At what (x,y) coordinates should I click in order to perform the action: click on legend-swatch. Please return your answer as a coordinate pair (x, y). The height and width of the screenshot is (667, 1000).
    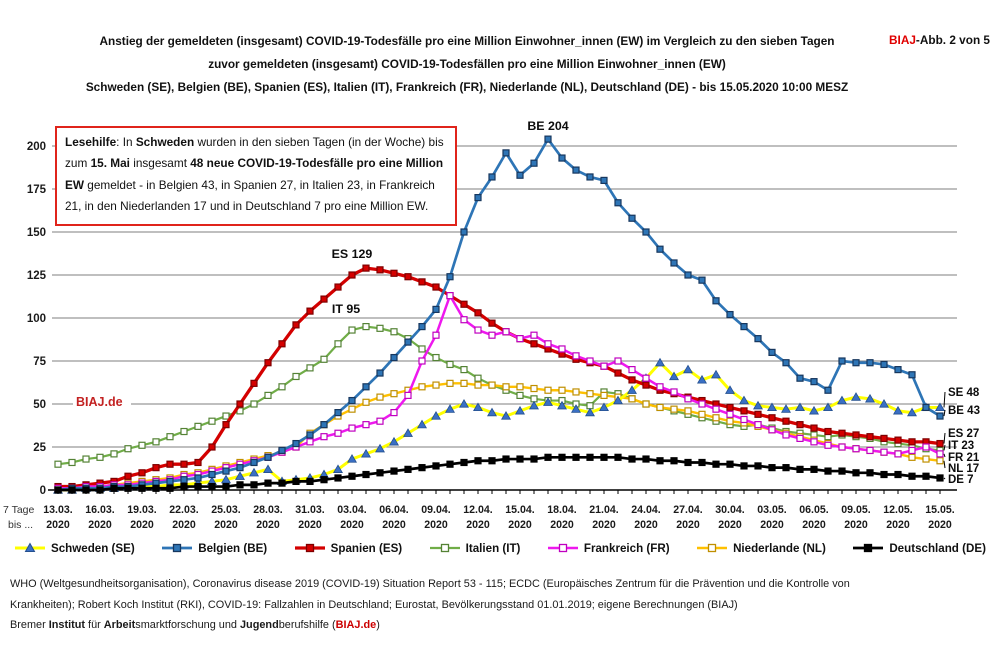
    Looking at the image, I should click on (177, 548).